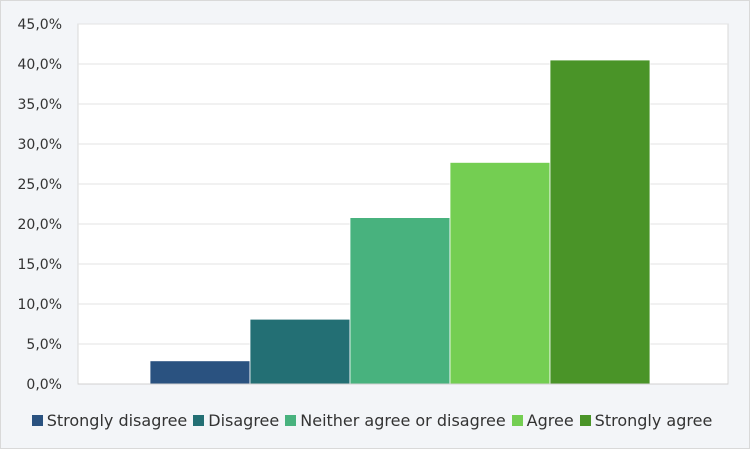 The image size is (750, 449). I want to click on legend-label: Neither agree or disagree, so click(403, 420).